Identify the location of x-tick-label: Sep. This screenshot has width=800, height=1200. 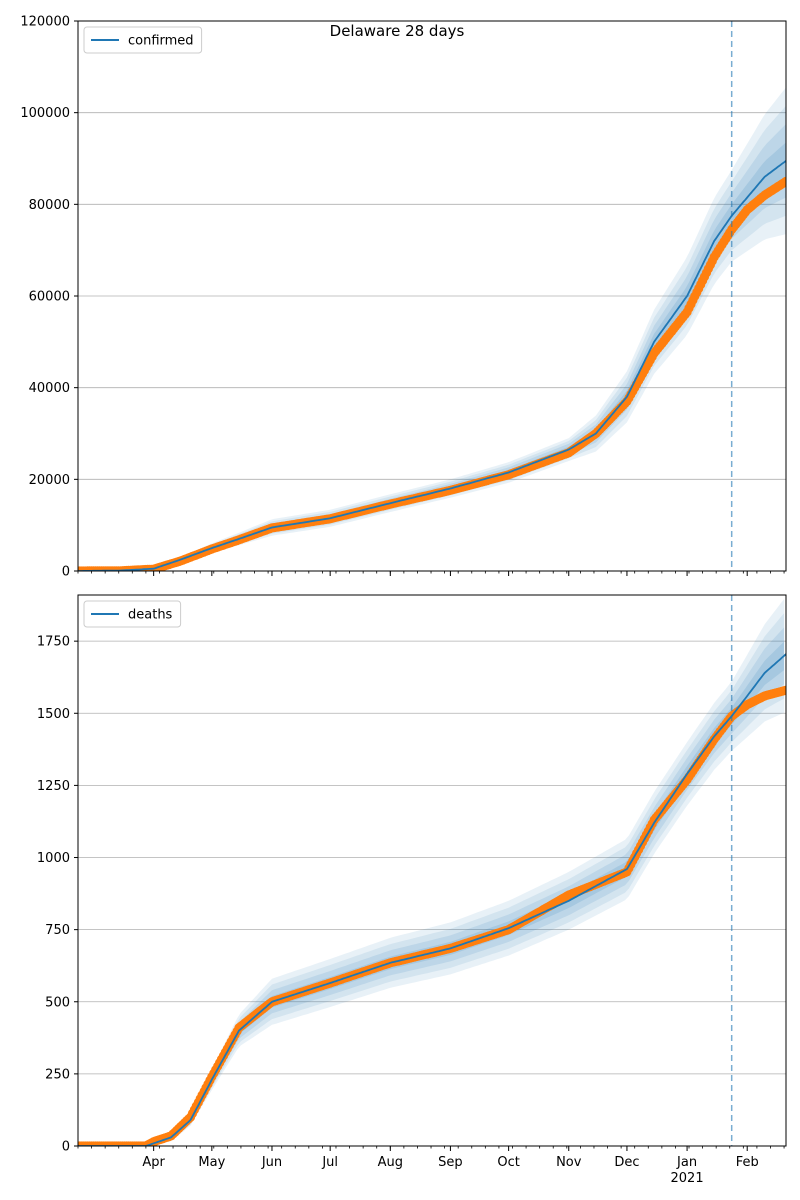
(450, 1162).